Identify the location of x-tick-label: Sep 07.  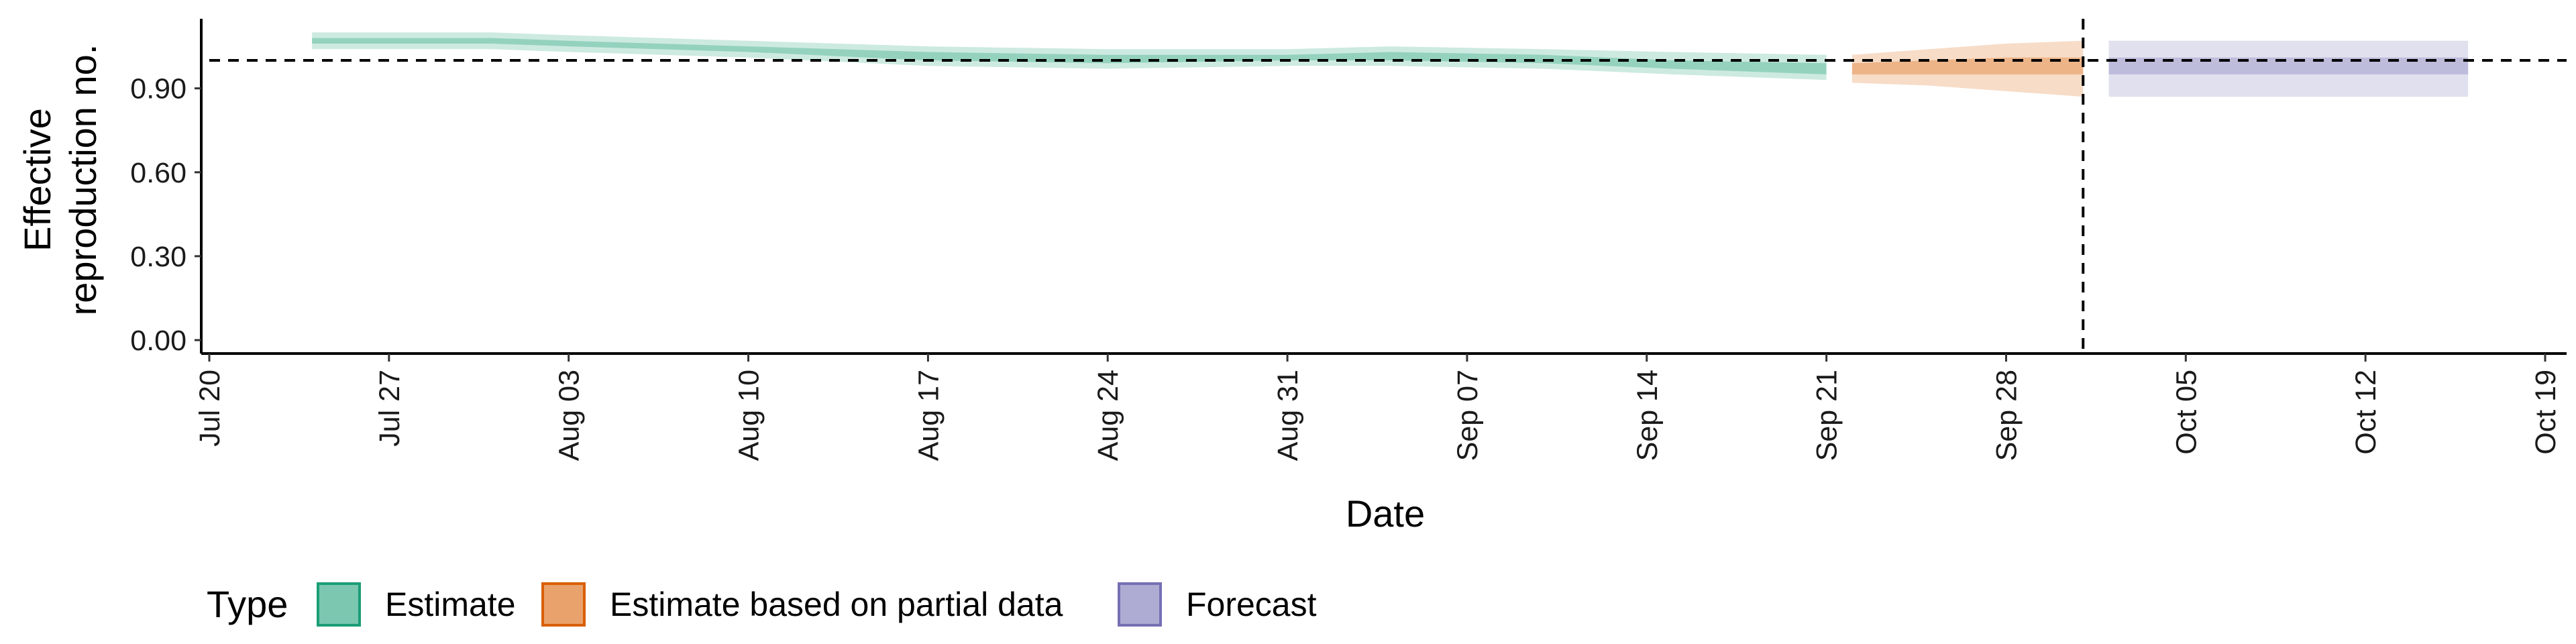
(1468, 415).